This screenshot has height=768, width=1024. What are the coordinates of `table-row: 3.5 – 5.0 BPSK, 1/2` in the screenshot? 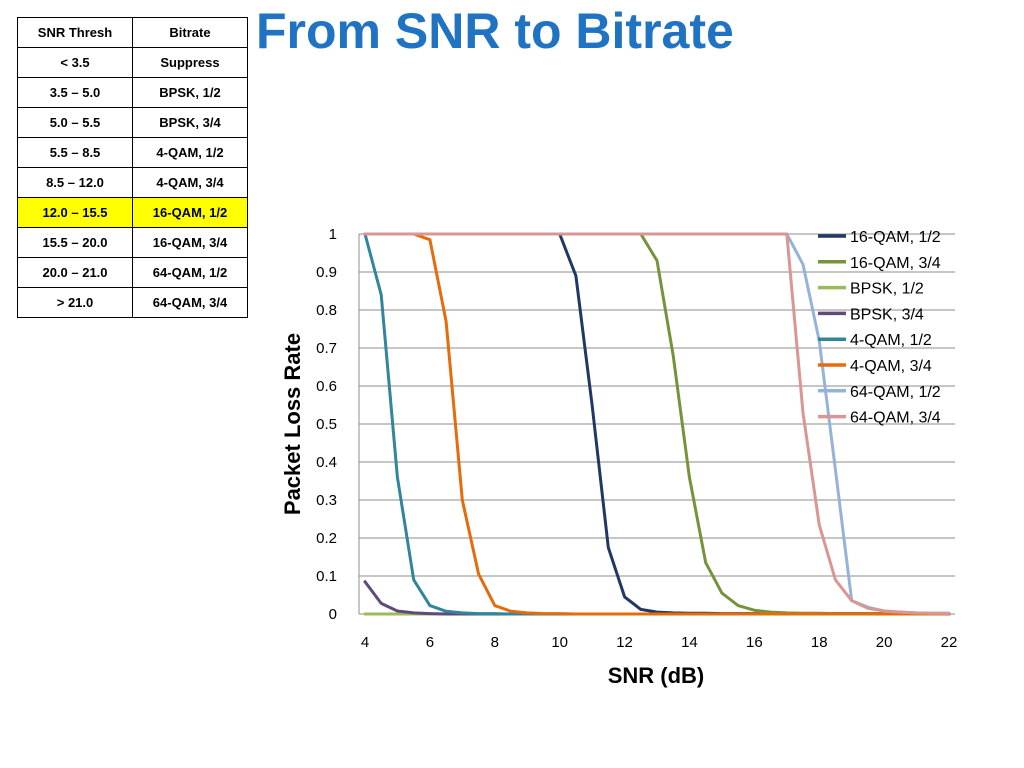 It's located at (132, 92).